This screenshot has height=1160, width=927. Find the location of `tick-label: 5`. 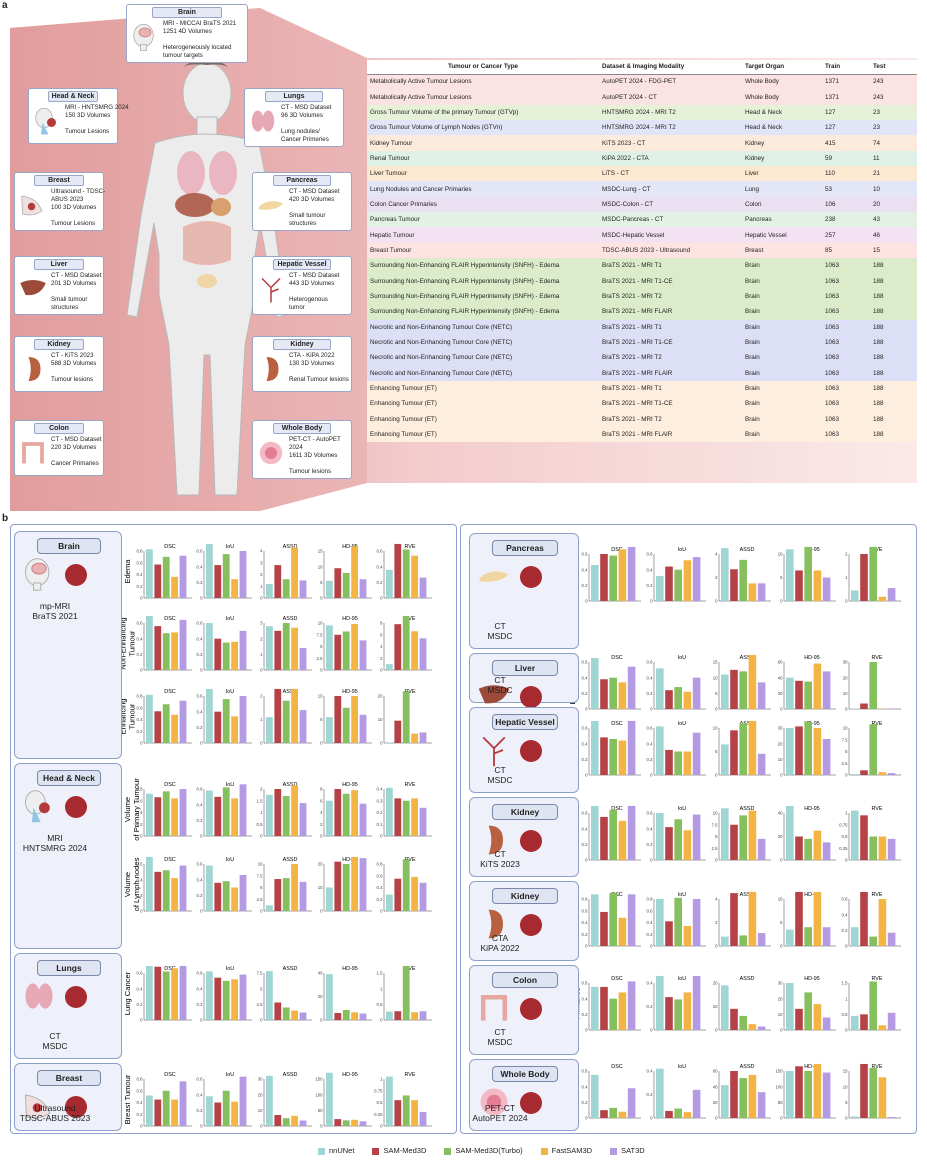

tick-label: 5 is located at coordinates (261, 887).